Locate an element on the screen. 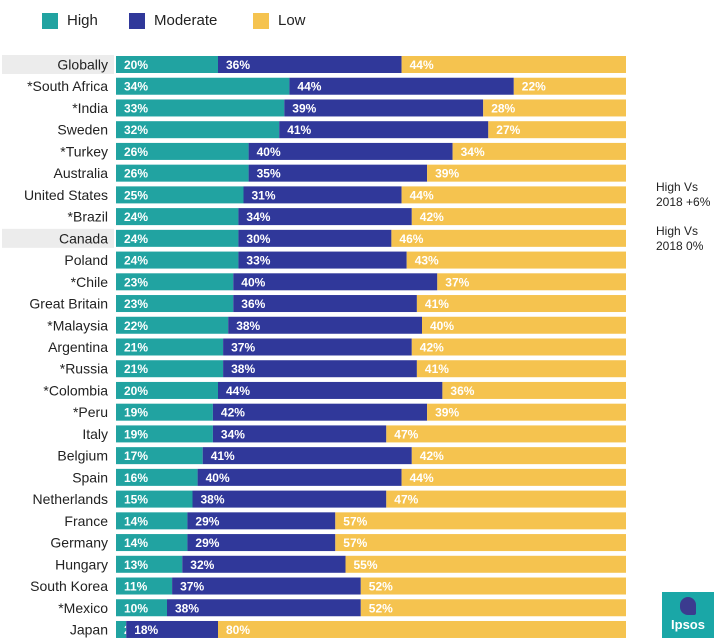  legend-item-moderate: Moderate is located at coordinates (173, 20).